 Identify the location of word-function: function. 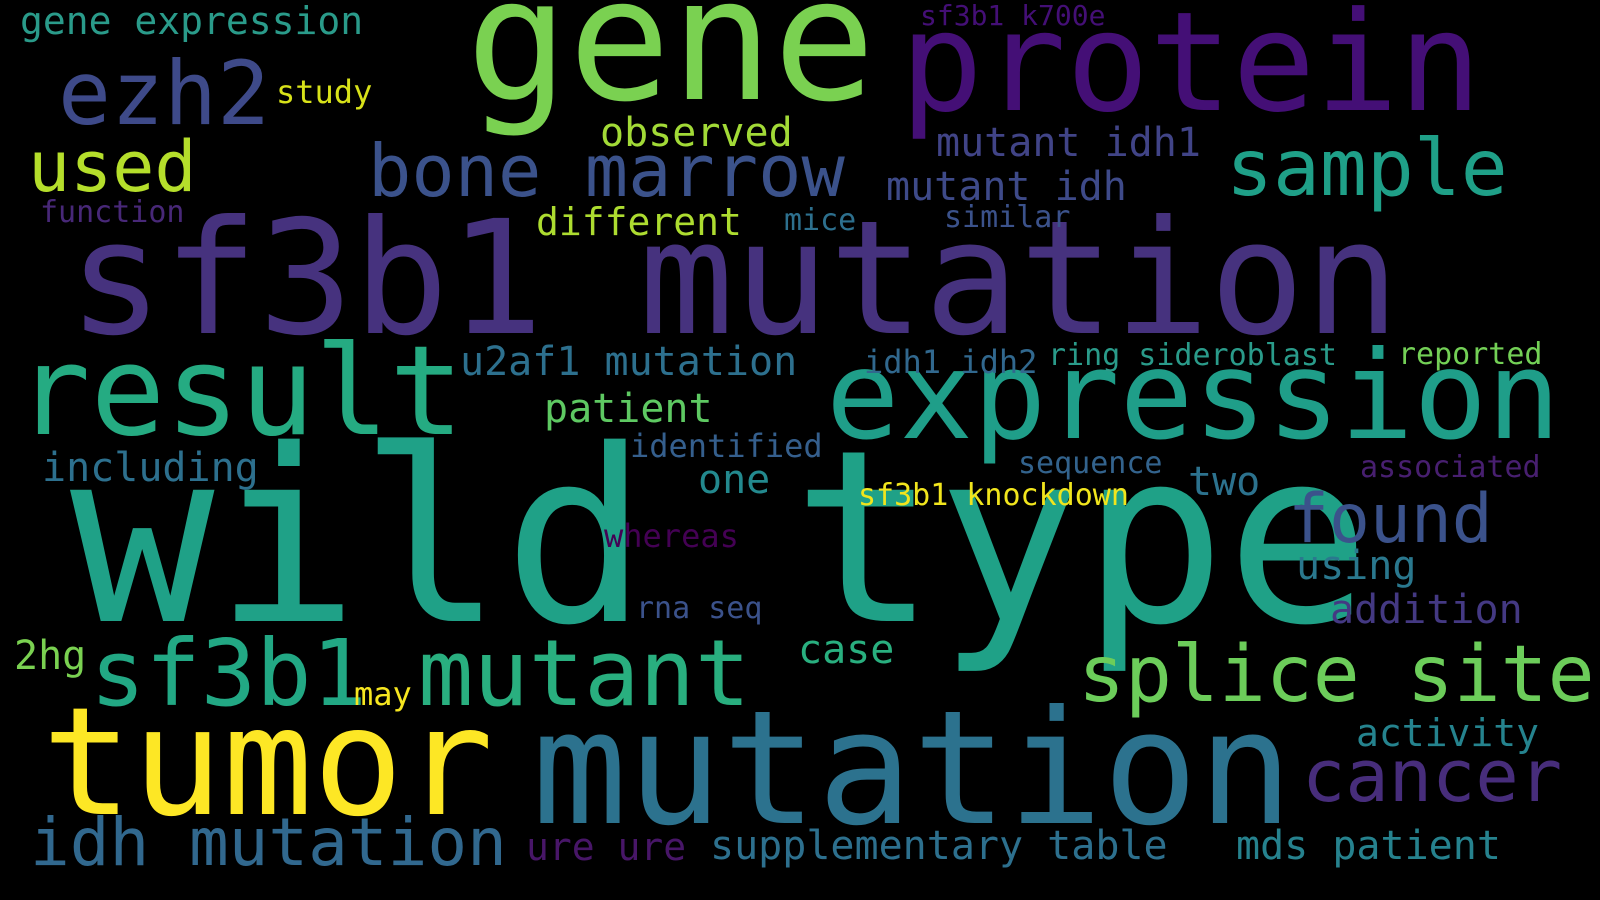
(112, 212).